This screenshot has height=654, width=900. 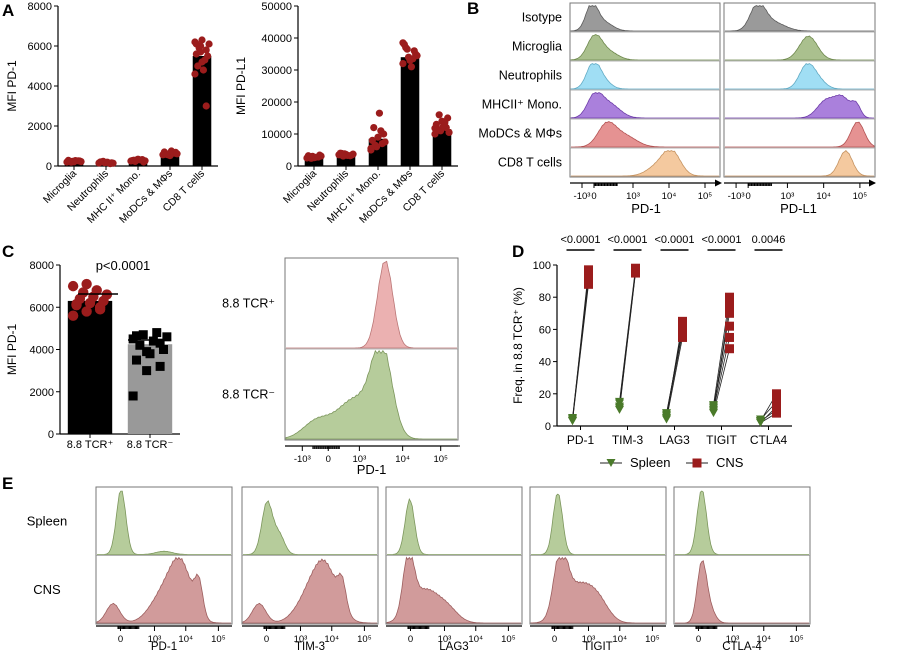 I want to click on row-label: Isotype, so click(x=542, y=18).